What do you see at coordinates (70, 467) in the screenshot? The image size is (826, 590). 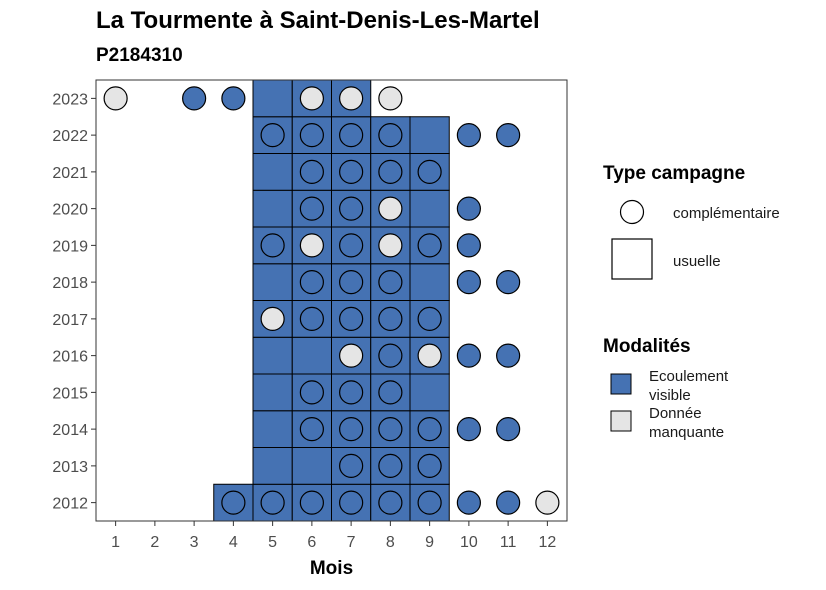 I see `y-tick-label: 2013` at bounding box center [70, 467].